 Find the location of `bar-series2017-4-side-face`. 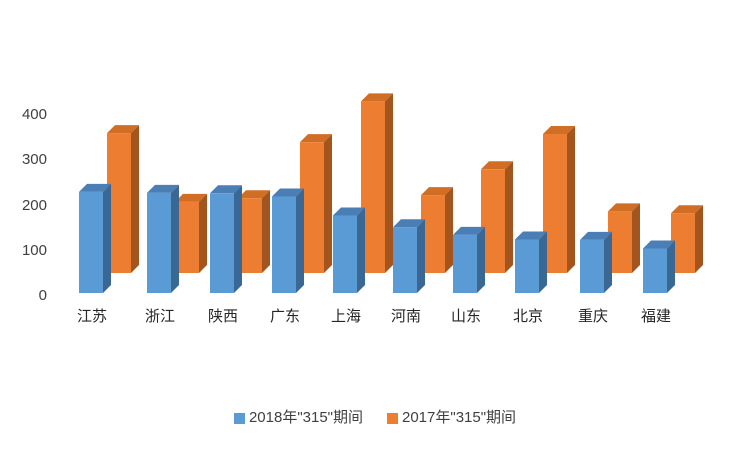

bar-series2017-4-side-face is located at coordinates (389, 183).